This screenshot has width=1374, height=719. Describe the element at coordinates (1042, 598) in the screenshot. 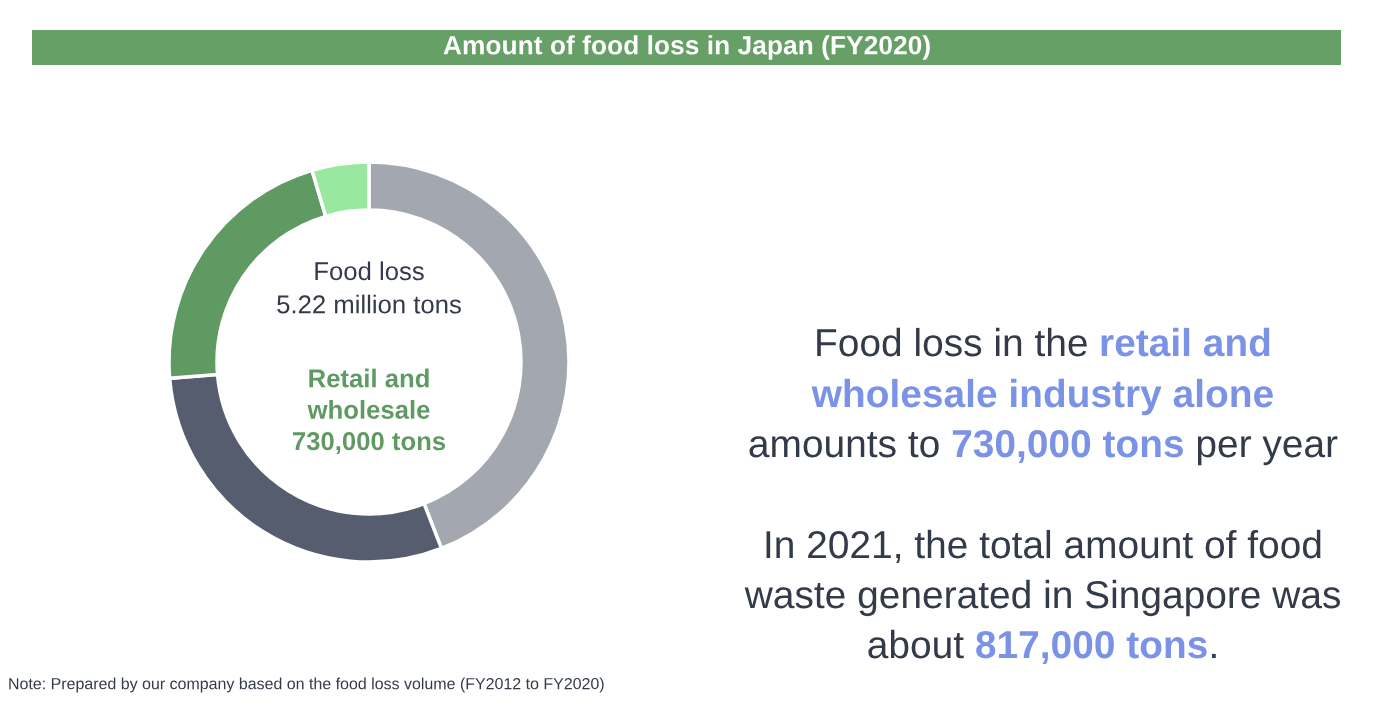

I see `text: waste generated in Singapore was` at that location.